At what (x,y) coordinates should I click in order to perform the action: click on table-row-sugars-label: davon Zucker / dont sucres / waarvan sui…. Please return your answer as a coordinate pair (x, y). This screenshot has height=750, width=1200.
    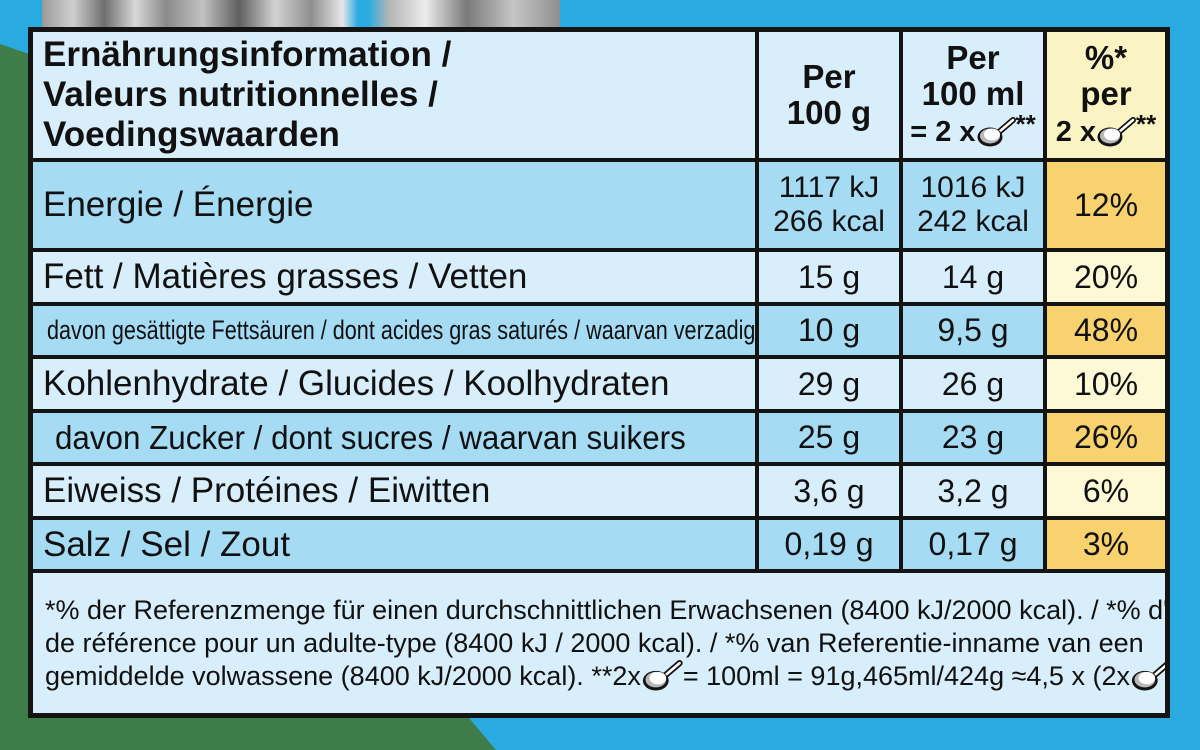
    Looking at the image, I should click on (394, 437).